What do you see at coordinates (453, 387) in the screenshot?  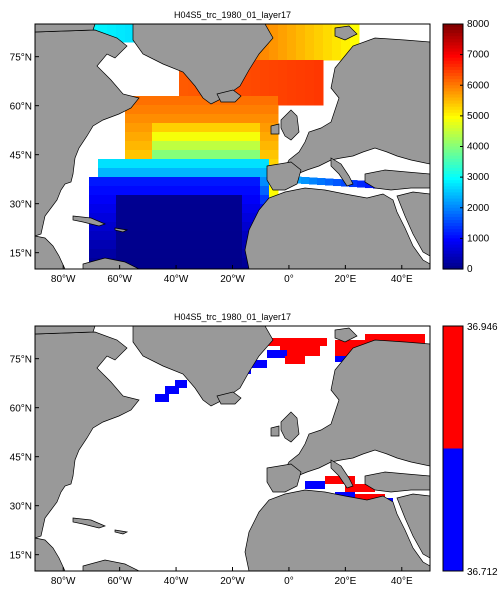 I see `colorbar-segment-high` at bounding box center [453, 387].